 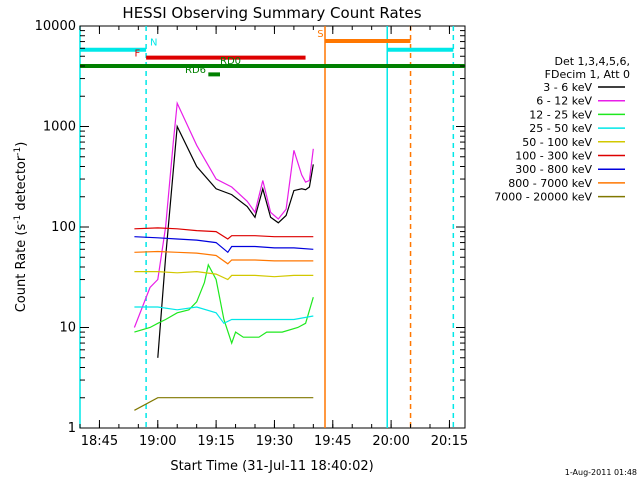 What do you see at coordinates (550, 183) in the screenshot?
I see `legend-entry-800-7000-kev: 800 - 7000 keV` at bounding box center [550, 183].